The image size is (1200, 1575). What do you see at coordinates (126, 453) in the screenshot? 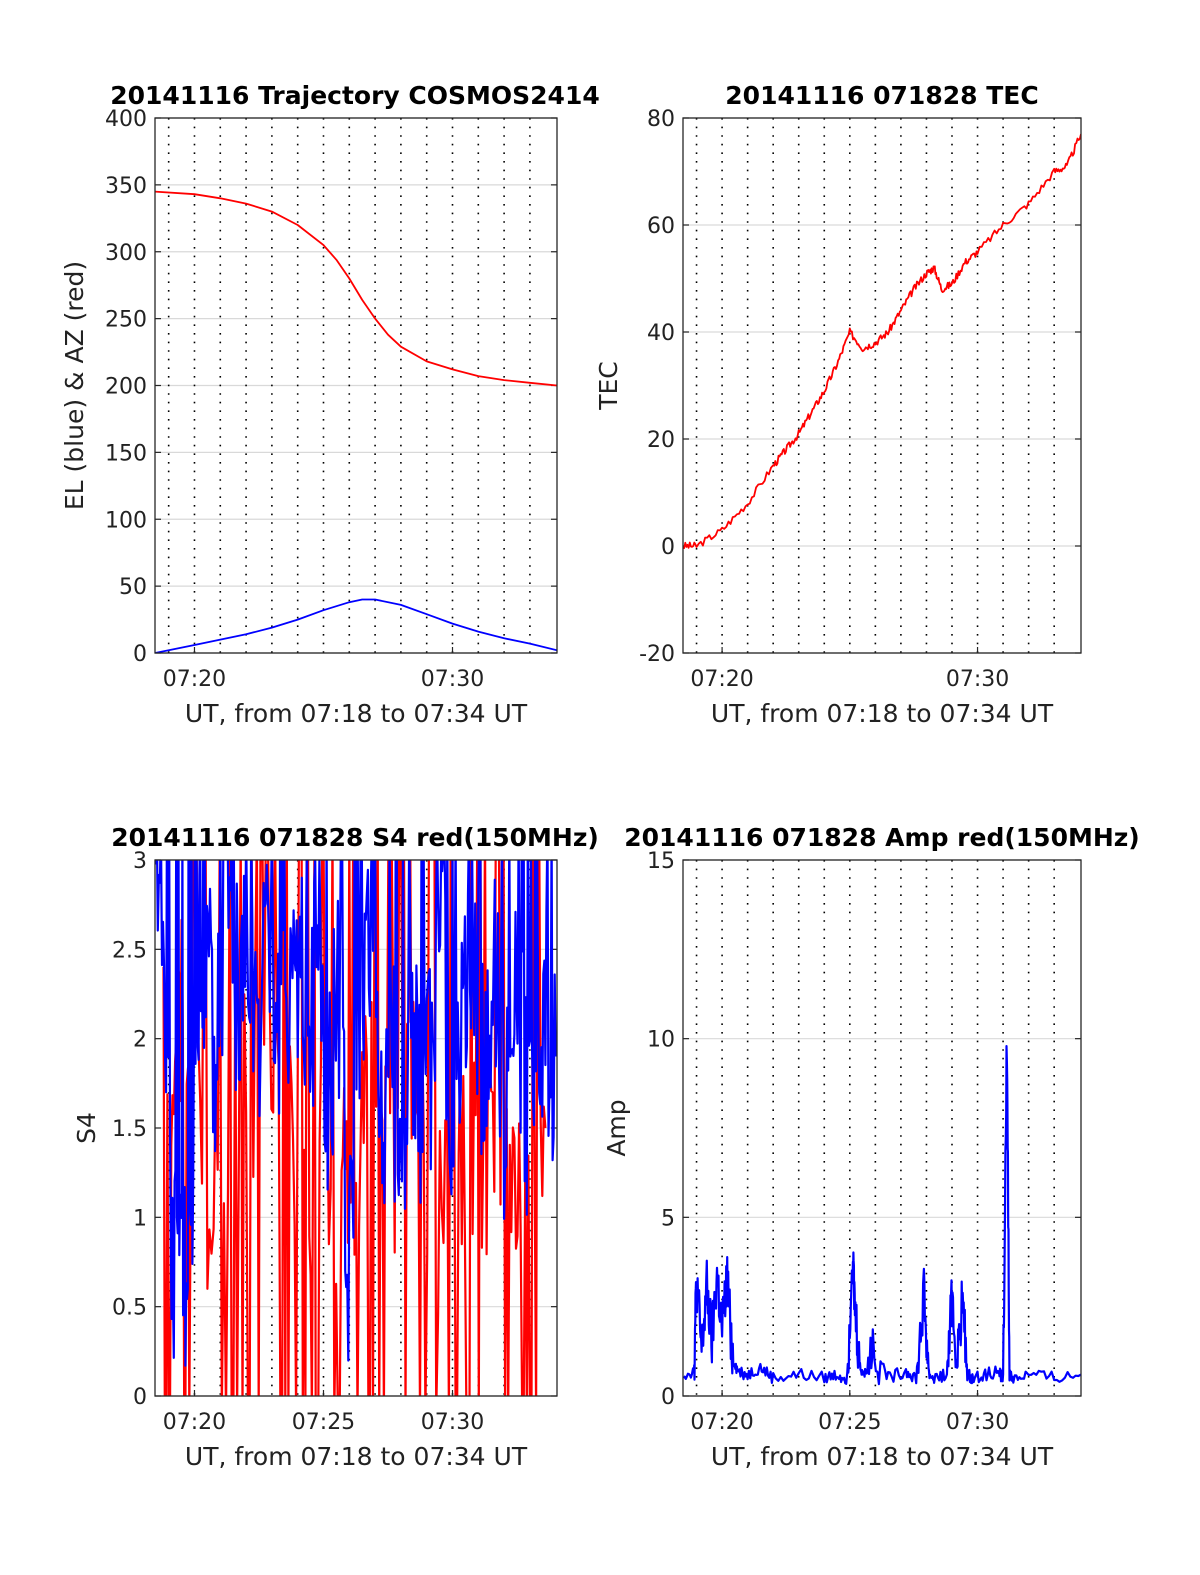
I see `y-tick-label: 150` at bounding box center [126, 453].